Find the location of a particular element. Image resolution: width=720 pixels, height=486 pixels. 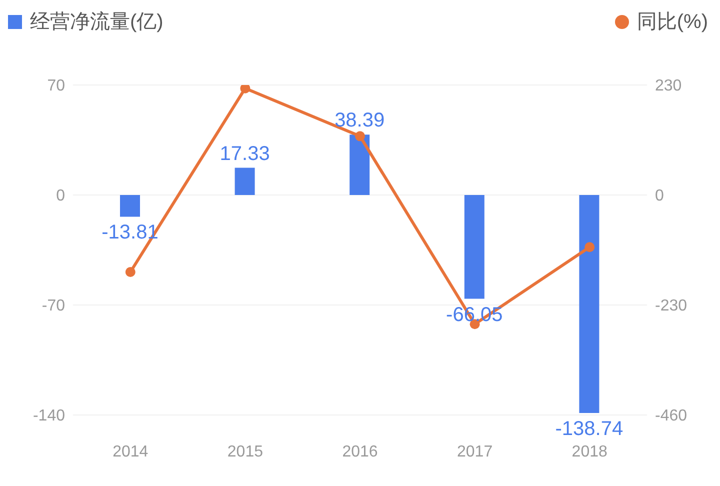

data-label: -138.74 is located at coordinates (589, 429).